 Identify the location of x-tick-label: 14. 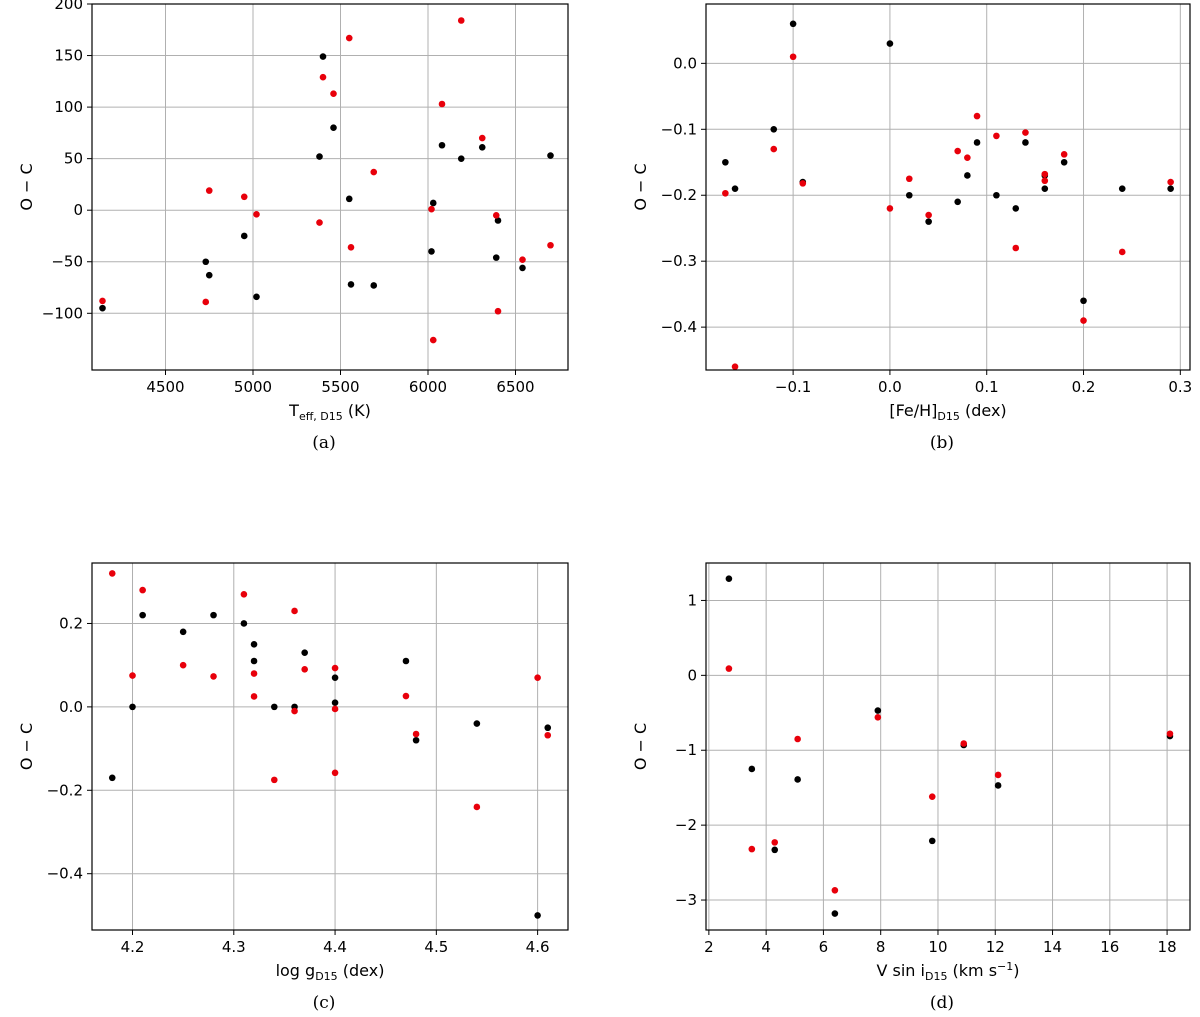
(1052, 947).